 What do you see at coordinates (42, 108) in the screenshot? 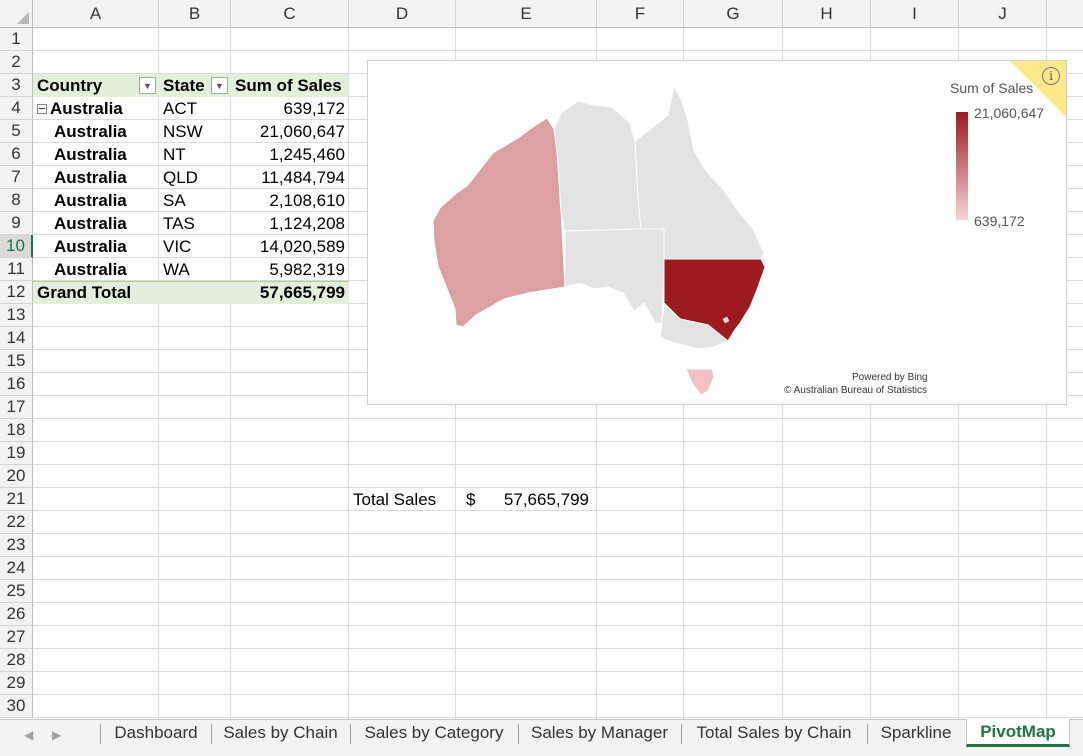
I see `collapse-icon` at bounding box center [42, 108].